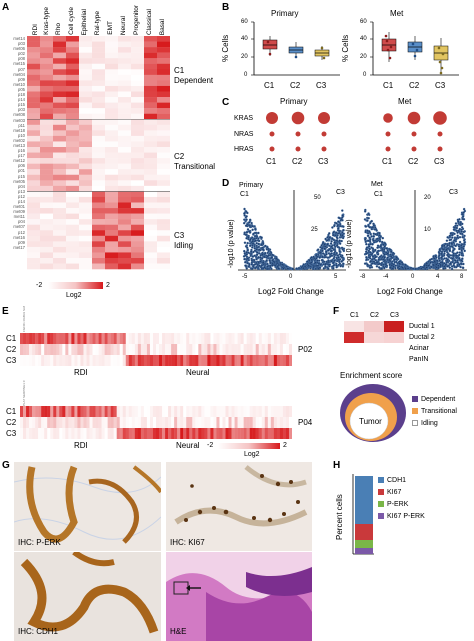  What do you see at coordinates (462, 277) in the screenshot?
I see `volcano-met-xtick-8: 8` at bounding box center [462, 277].